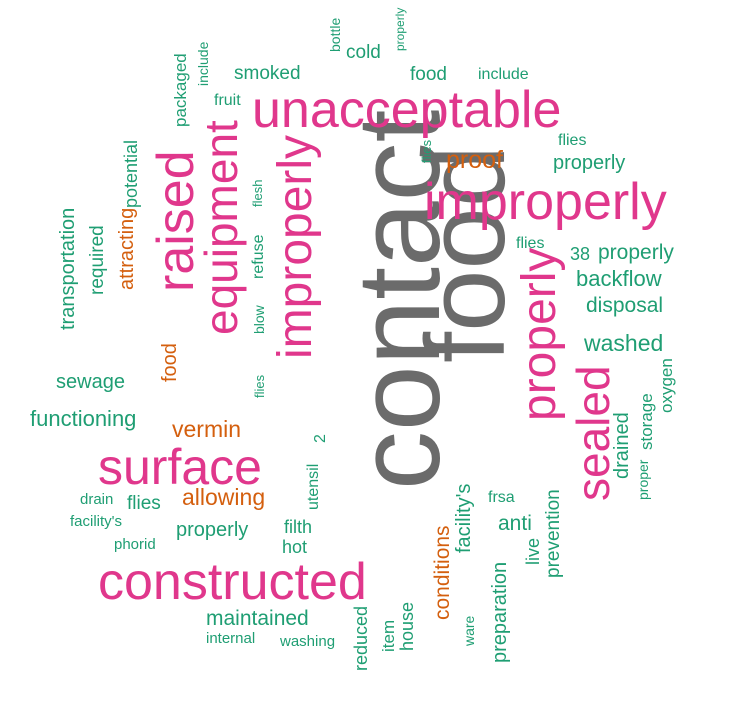 The height and width of the screenshot is (704, 746). I want to click on word-proof: proof, so click(474, 160).